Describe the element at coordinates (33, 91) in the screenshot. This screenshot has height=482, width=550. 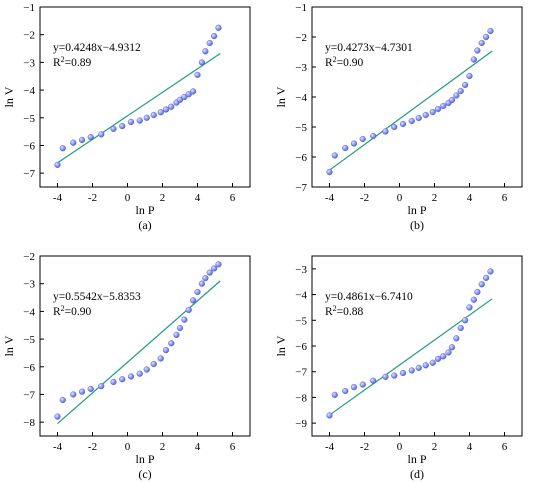
I see `y-ticks: −7 −6 −5 −4 −3 −2 −1` at that location.